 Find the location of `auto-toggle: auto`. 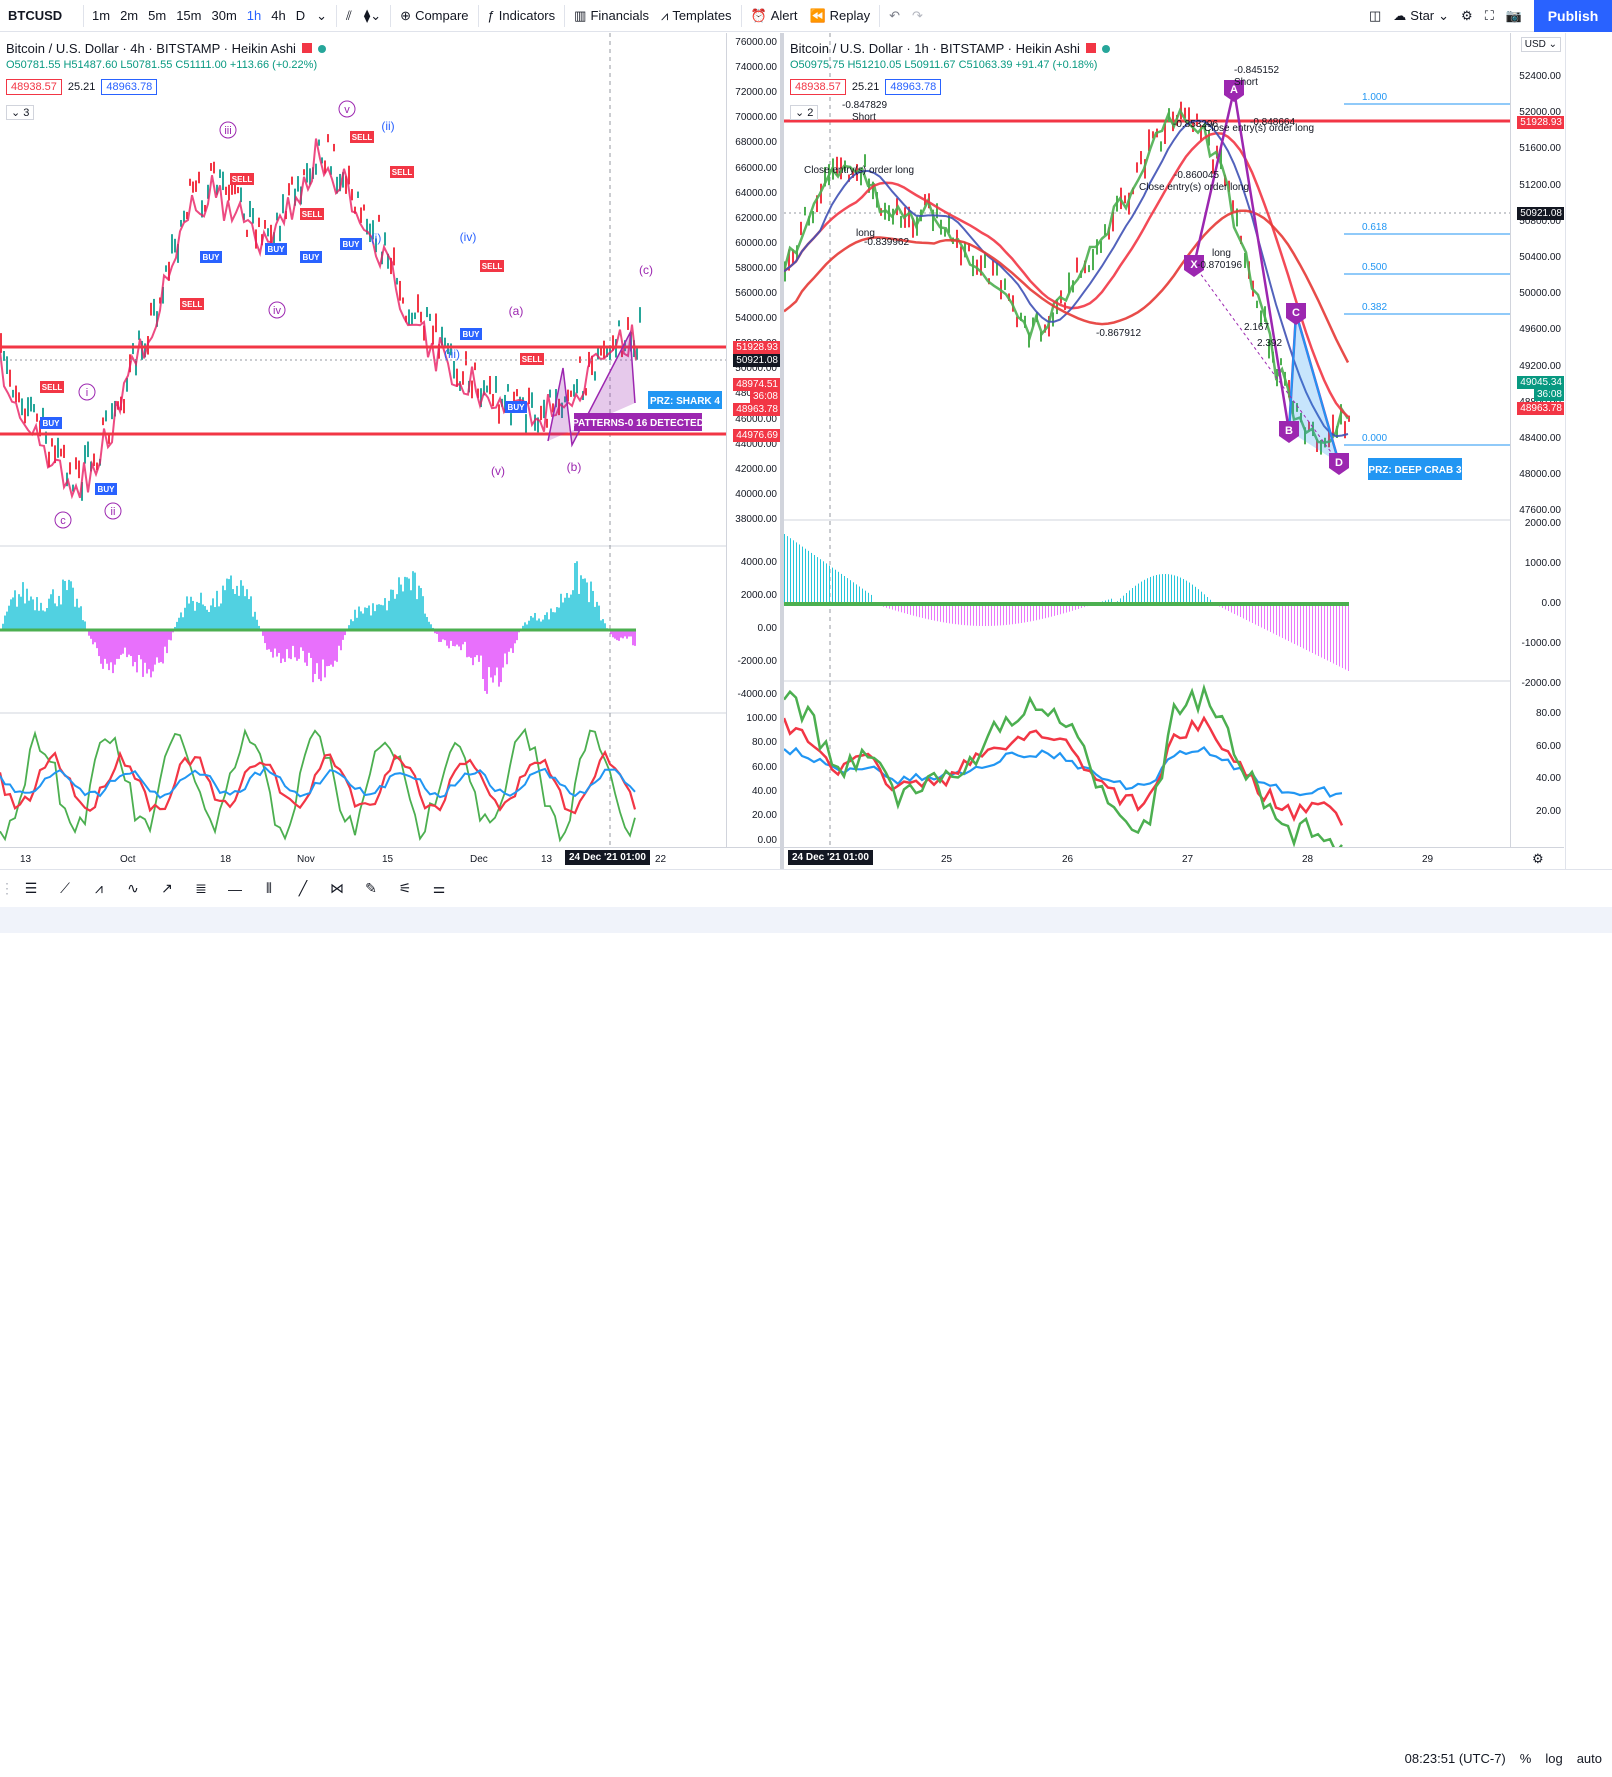

auto-toggle: auto is located at coordinates (1589, 1758).